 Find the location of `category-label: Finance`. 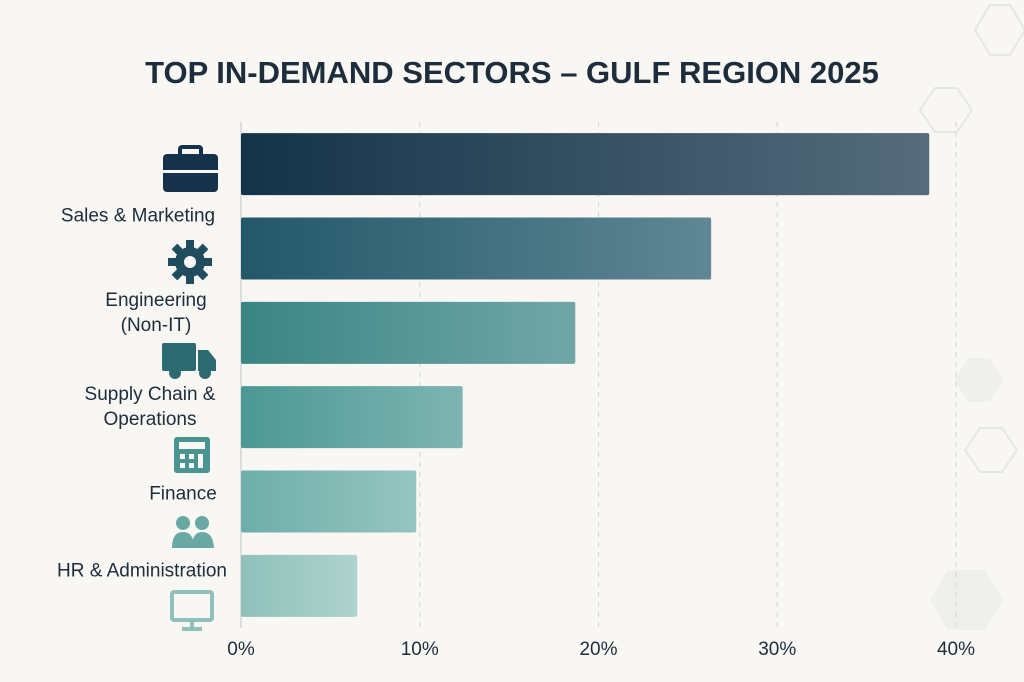

category-label: Finance is located at coordinates (183, 494).